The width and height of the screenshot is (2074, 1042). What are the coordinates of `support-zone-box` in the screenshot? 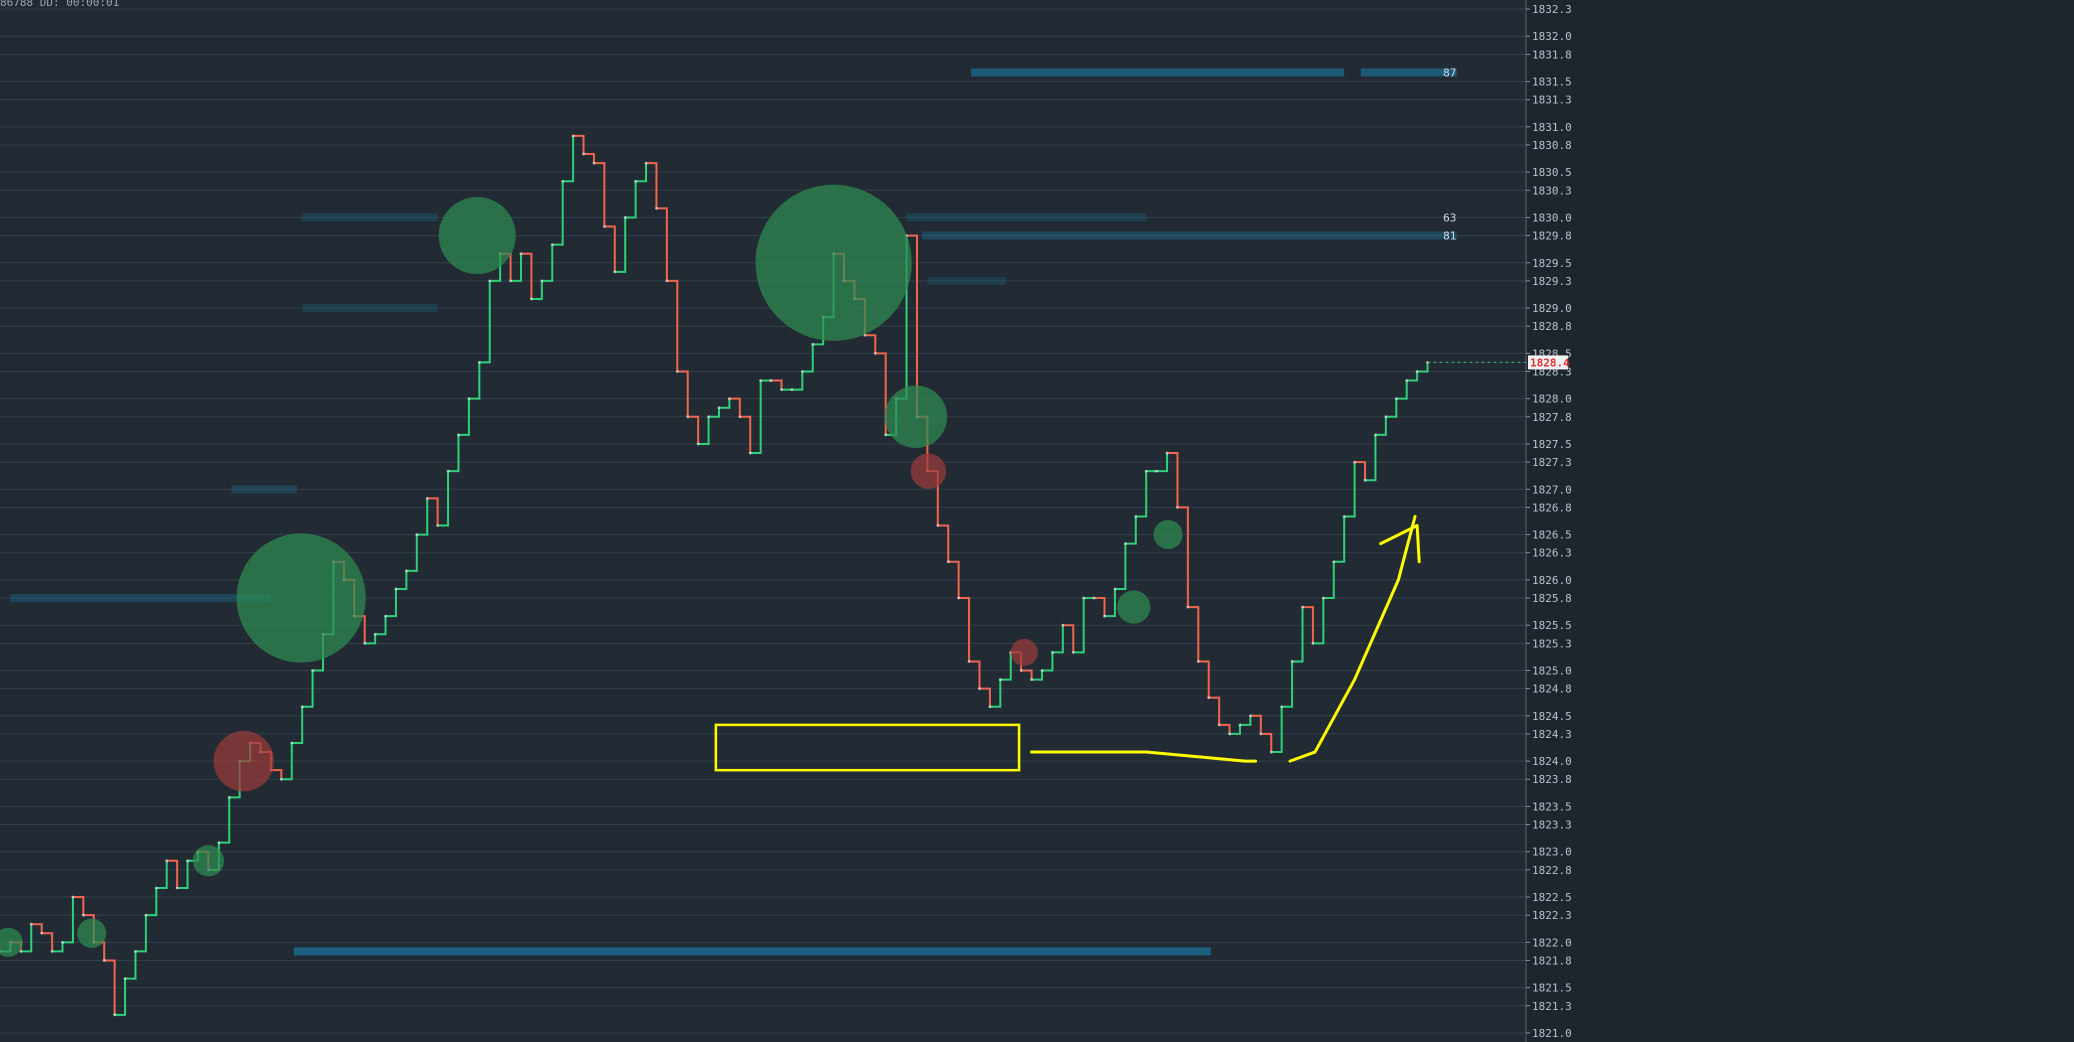 It's located at (867, 747).